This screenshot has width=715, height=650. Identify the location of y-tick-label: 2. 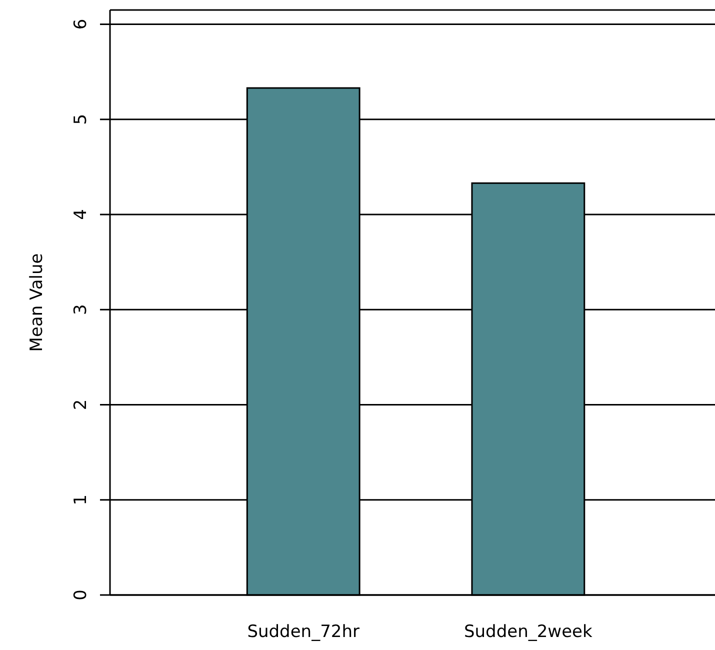
(81, 404).